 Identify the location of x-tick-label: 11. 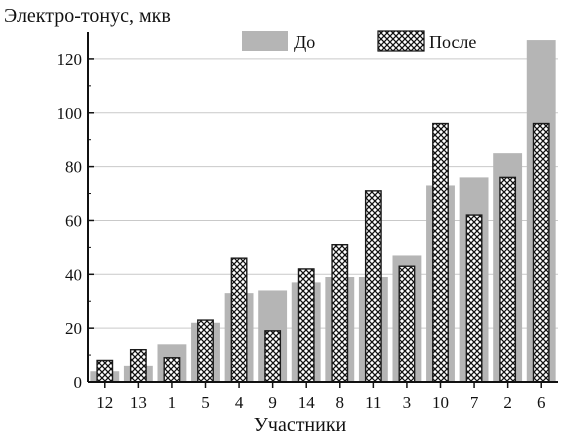
(373, 402).